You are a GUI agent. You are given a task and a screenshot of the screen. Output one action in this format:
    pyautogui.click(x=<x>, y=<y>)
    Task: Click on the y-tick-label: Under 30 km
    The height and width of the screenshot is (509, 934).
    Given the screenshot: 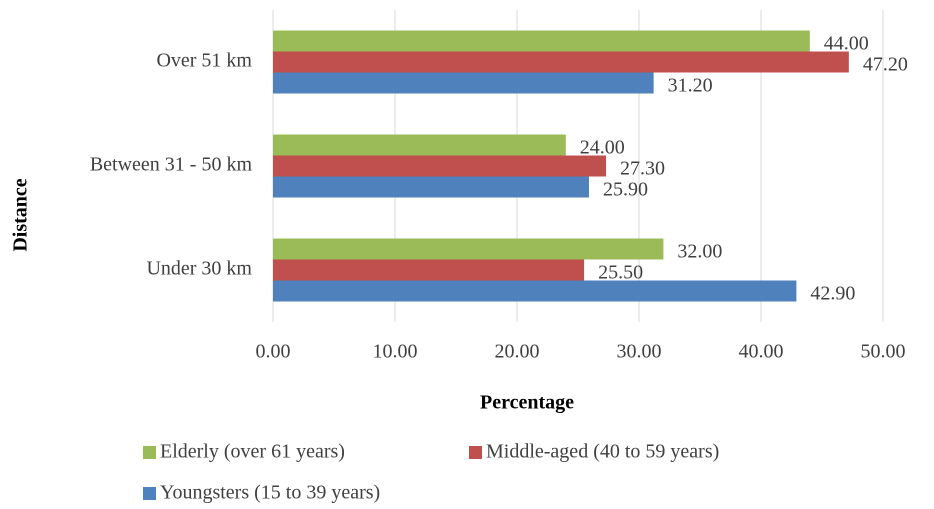 What is the action you would take?
    pyautogui.click(x=199, y=269)
    